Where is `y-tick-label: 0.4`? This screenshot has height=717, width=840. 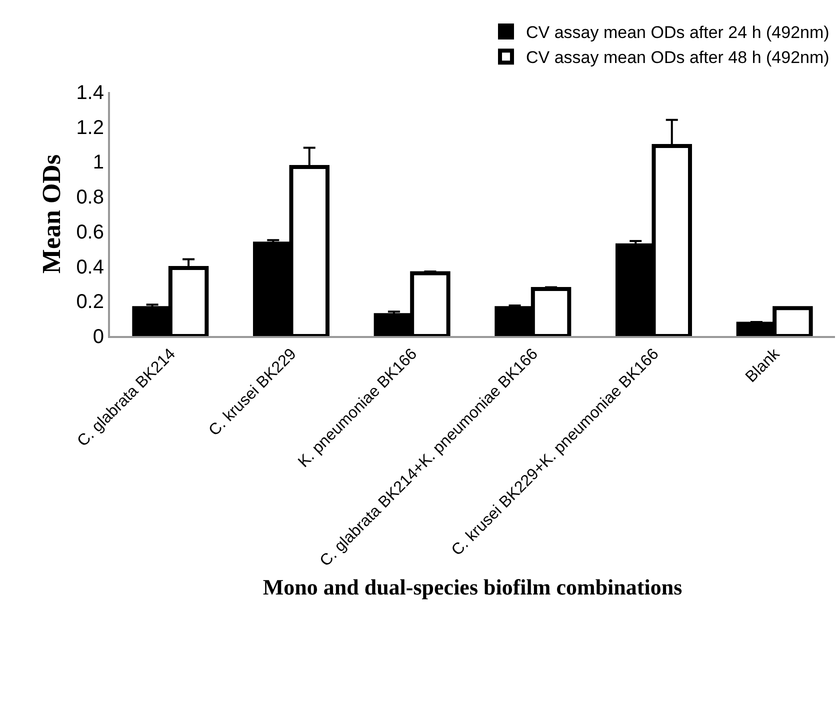 y-tick-label: 0.4 is located at coordinates (90, 267).